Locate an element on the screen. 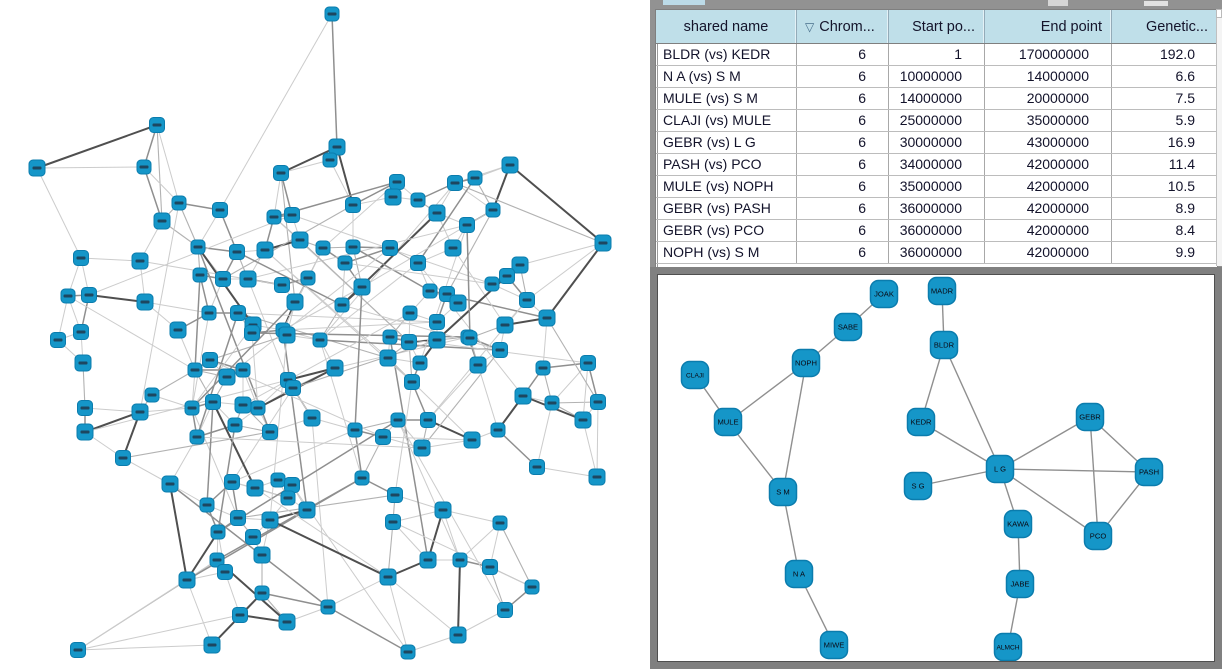 The width and height of the screenshot is (1222, 669). network-node: CLAJI is located at coordinates (695, 375).